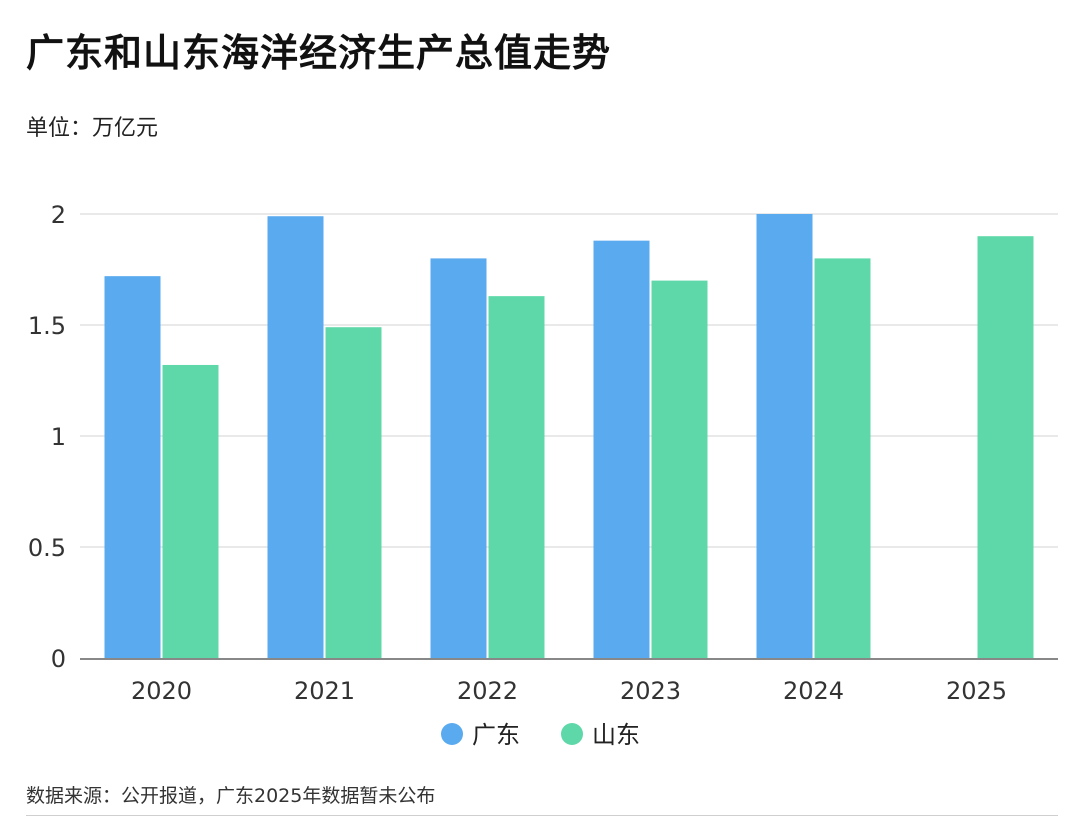 This screenshot has height=823, width=1080. Describe the element at coordinates (58, 659) in the screenshot. I see `y-tick-label: 0` at that location.